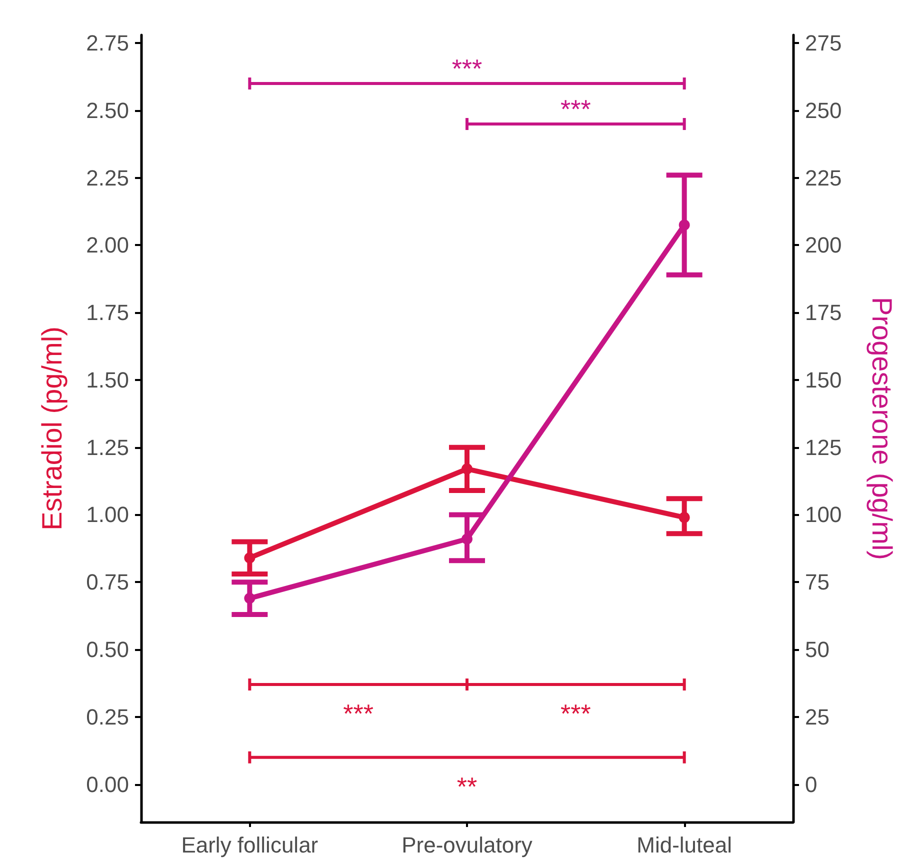 The image size is (904, 863). I want to click on y-axis-title: Estradiol (pg/ml), so click(52, 428).